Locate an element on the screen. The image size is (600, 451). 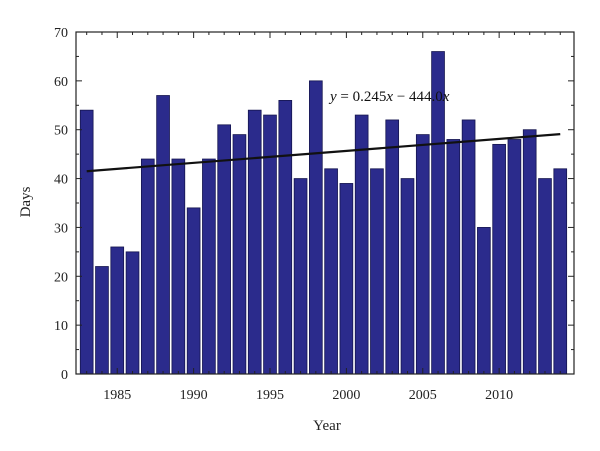
bar-2002 is located at coordinates (377, 271).